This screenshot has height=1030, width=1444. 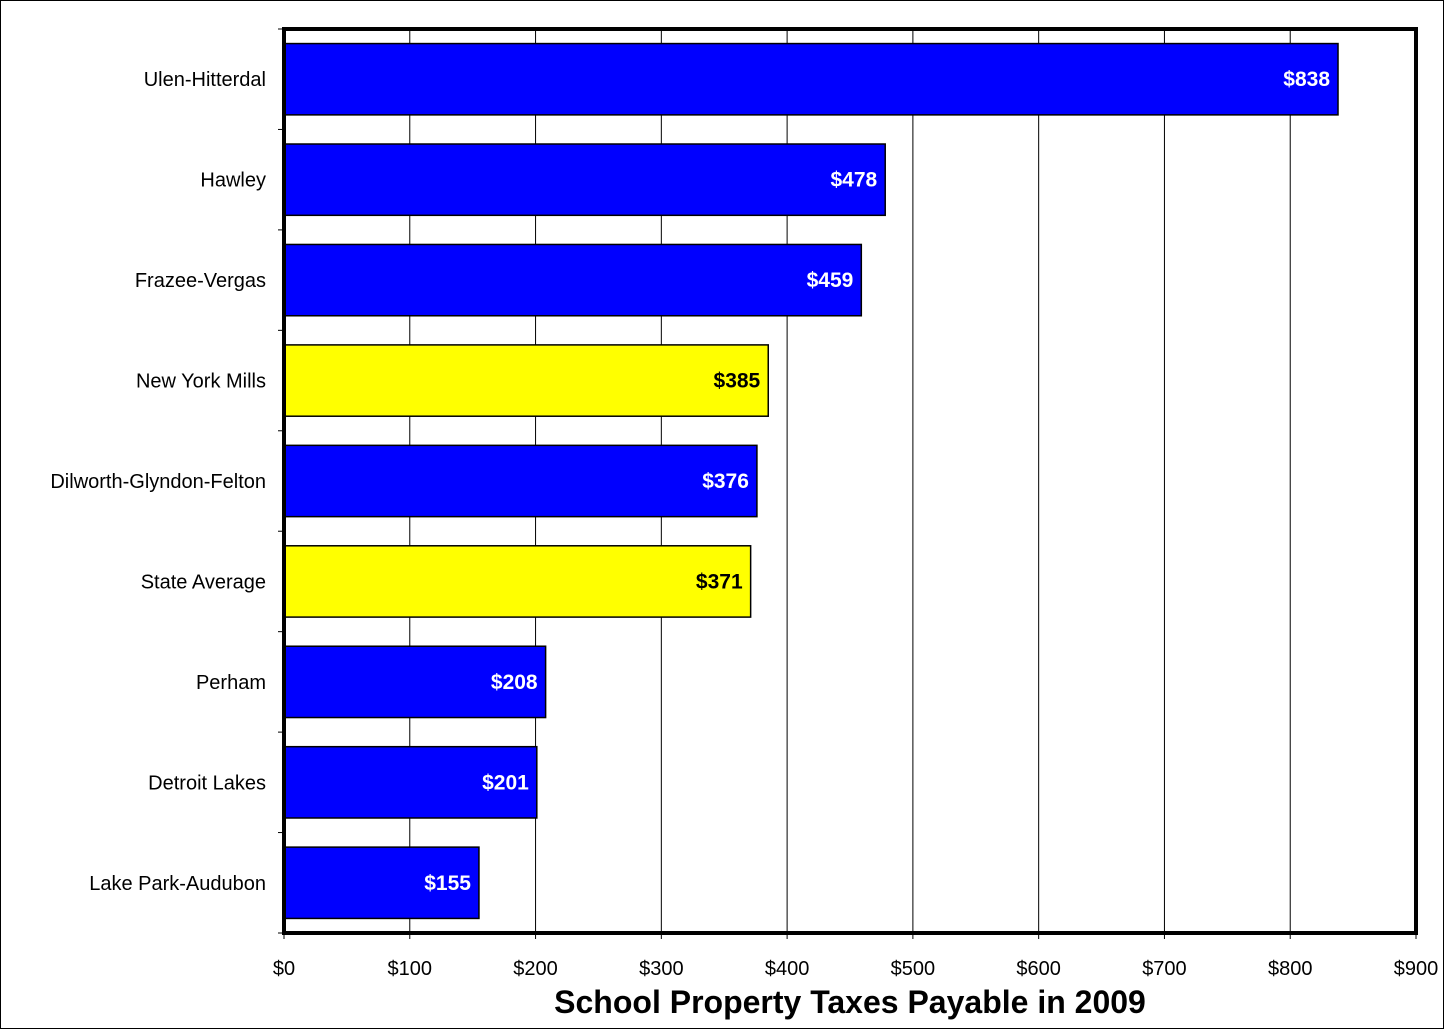 I want to click on x-axis-title: School Property Taxes Payable in 2009, so click(x=850, y=1002).